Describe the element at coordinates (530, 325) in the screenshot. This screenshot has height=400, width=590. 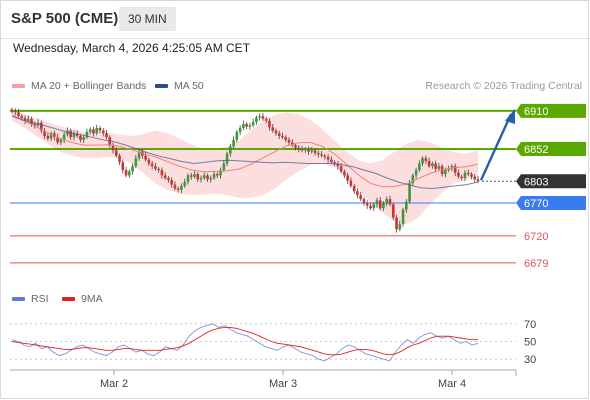
I see `rsi-level-label-70: 70` at that location.